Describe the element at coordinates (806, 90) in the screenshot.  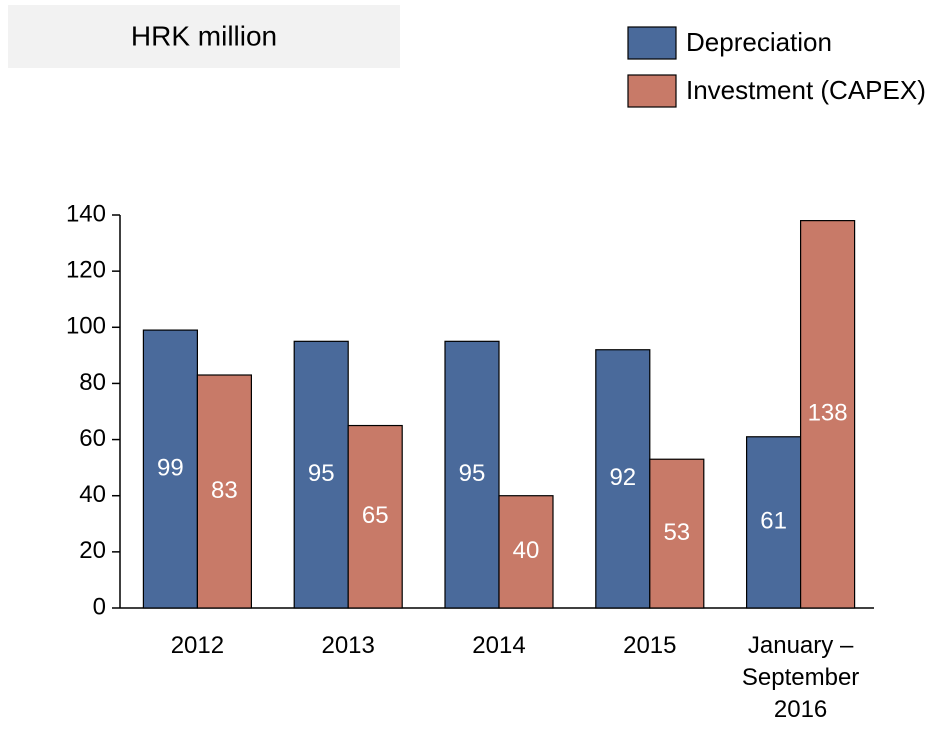
I see `legend-label: Investment (CAPEX)` at that location.